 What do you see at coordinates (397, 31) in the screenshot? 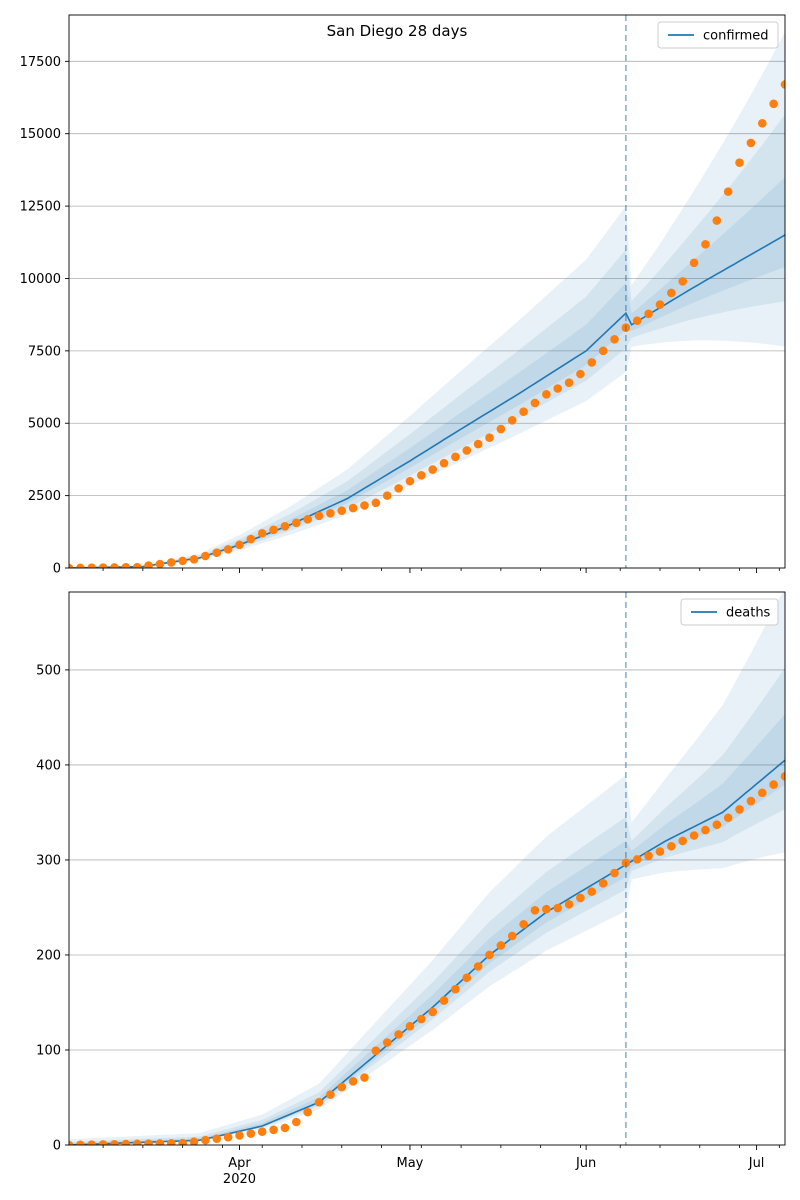
I see `figure-title: San Diego 28 days` at bounding box center [397, 31].